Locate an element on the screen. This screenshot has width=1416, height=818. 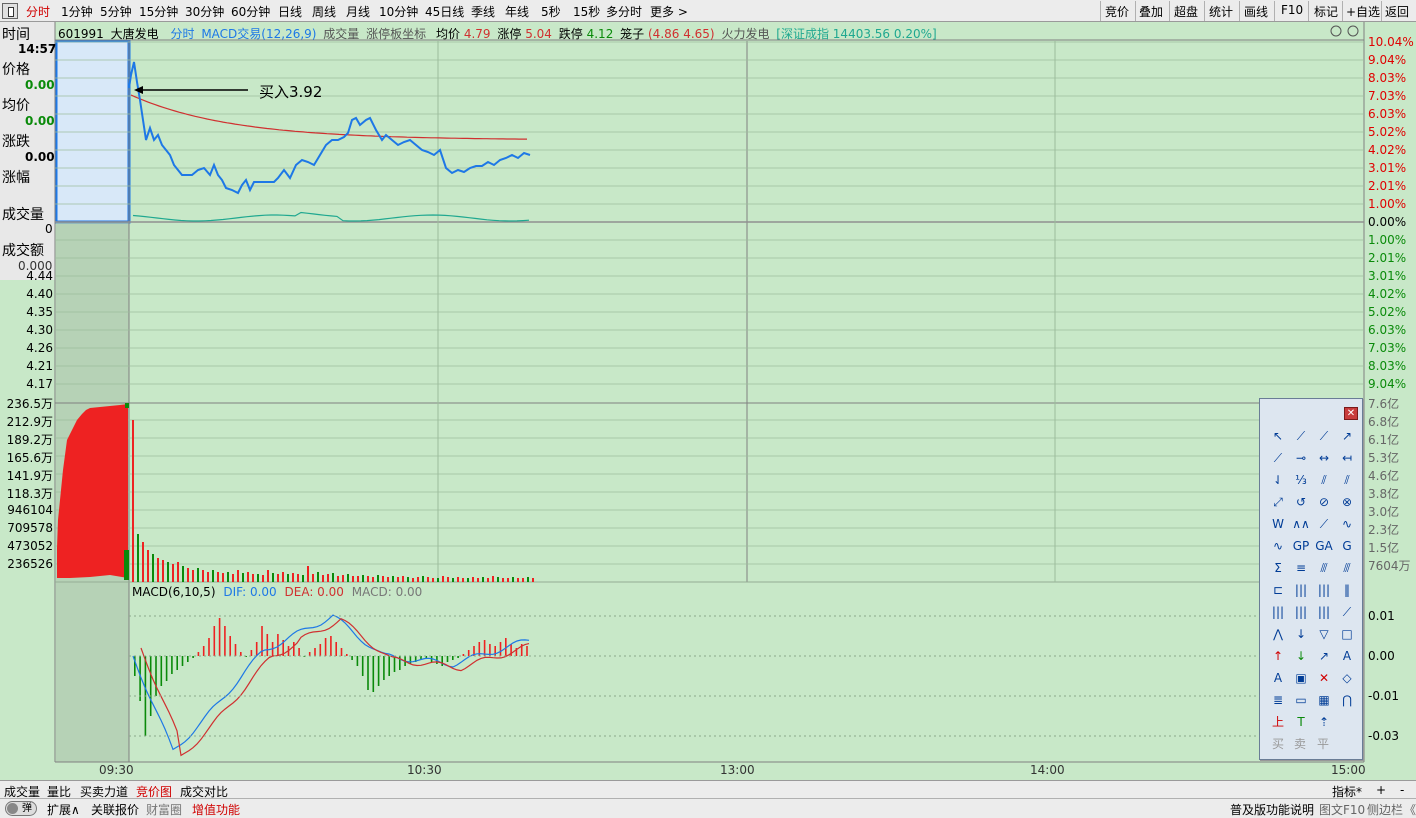
tool-fan-lines-icon: ⋀ is located at coordinates (1278, 634).